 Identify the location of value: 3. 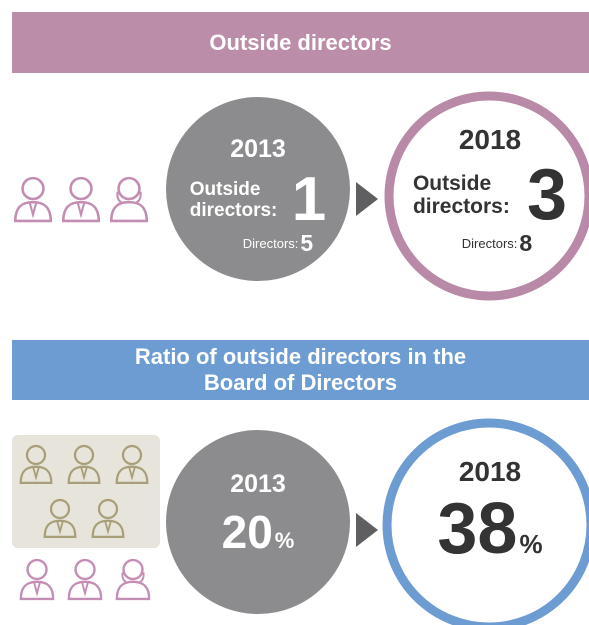
(547, 195).